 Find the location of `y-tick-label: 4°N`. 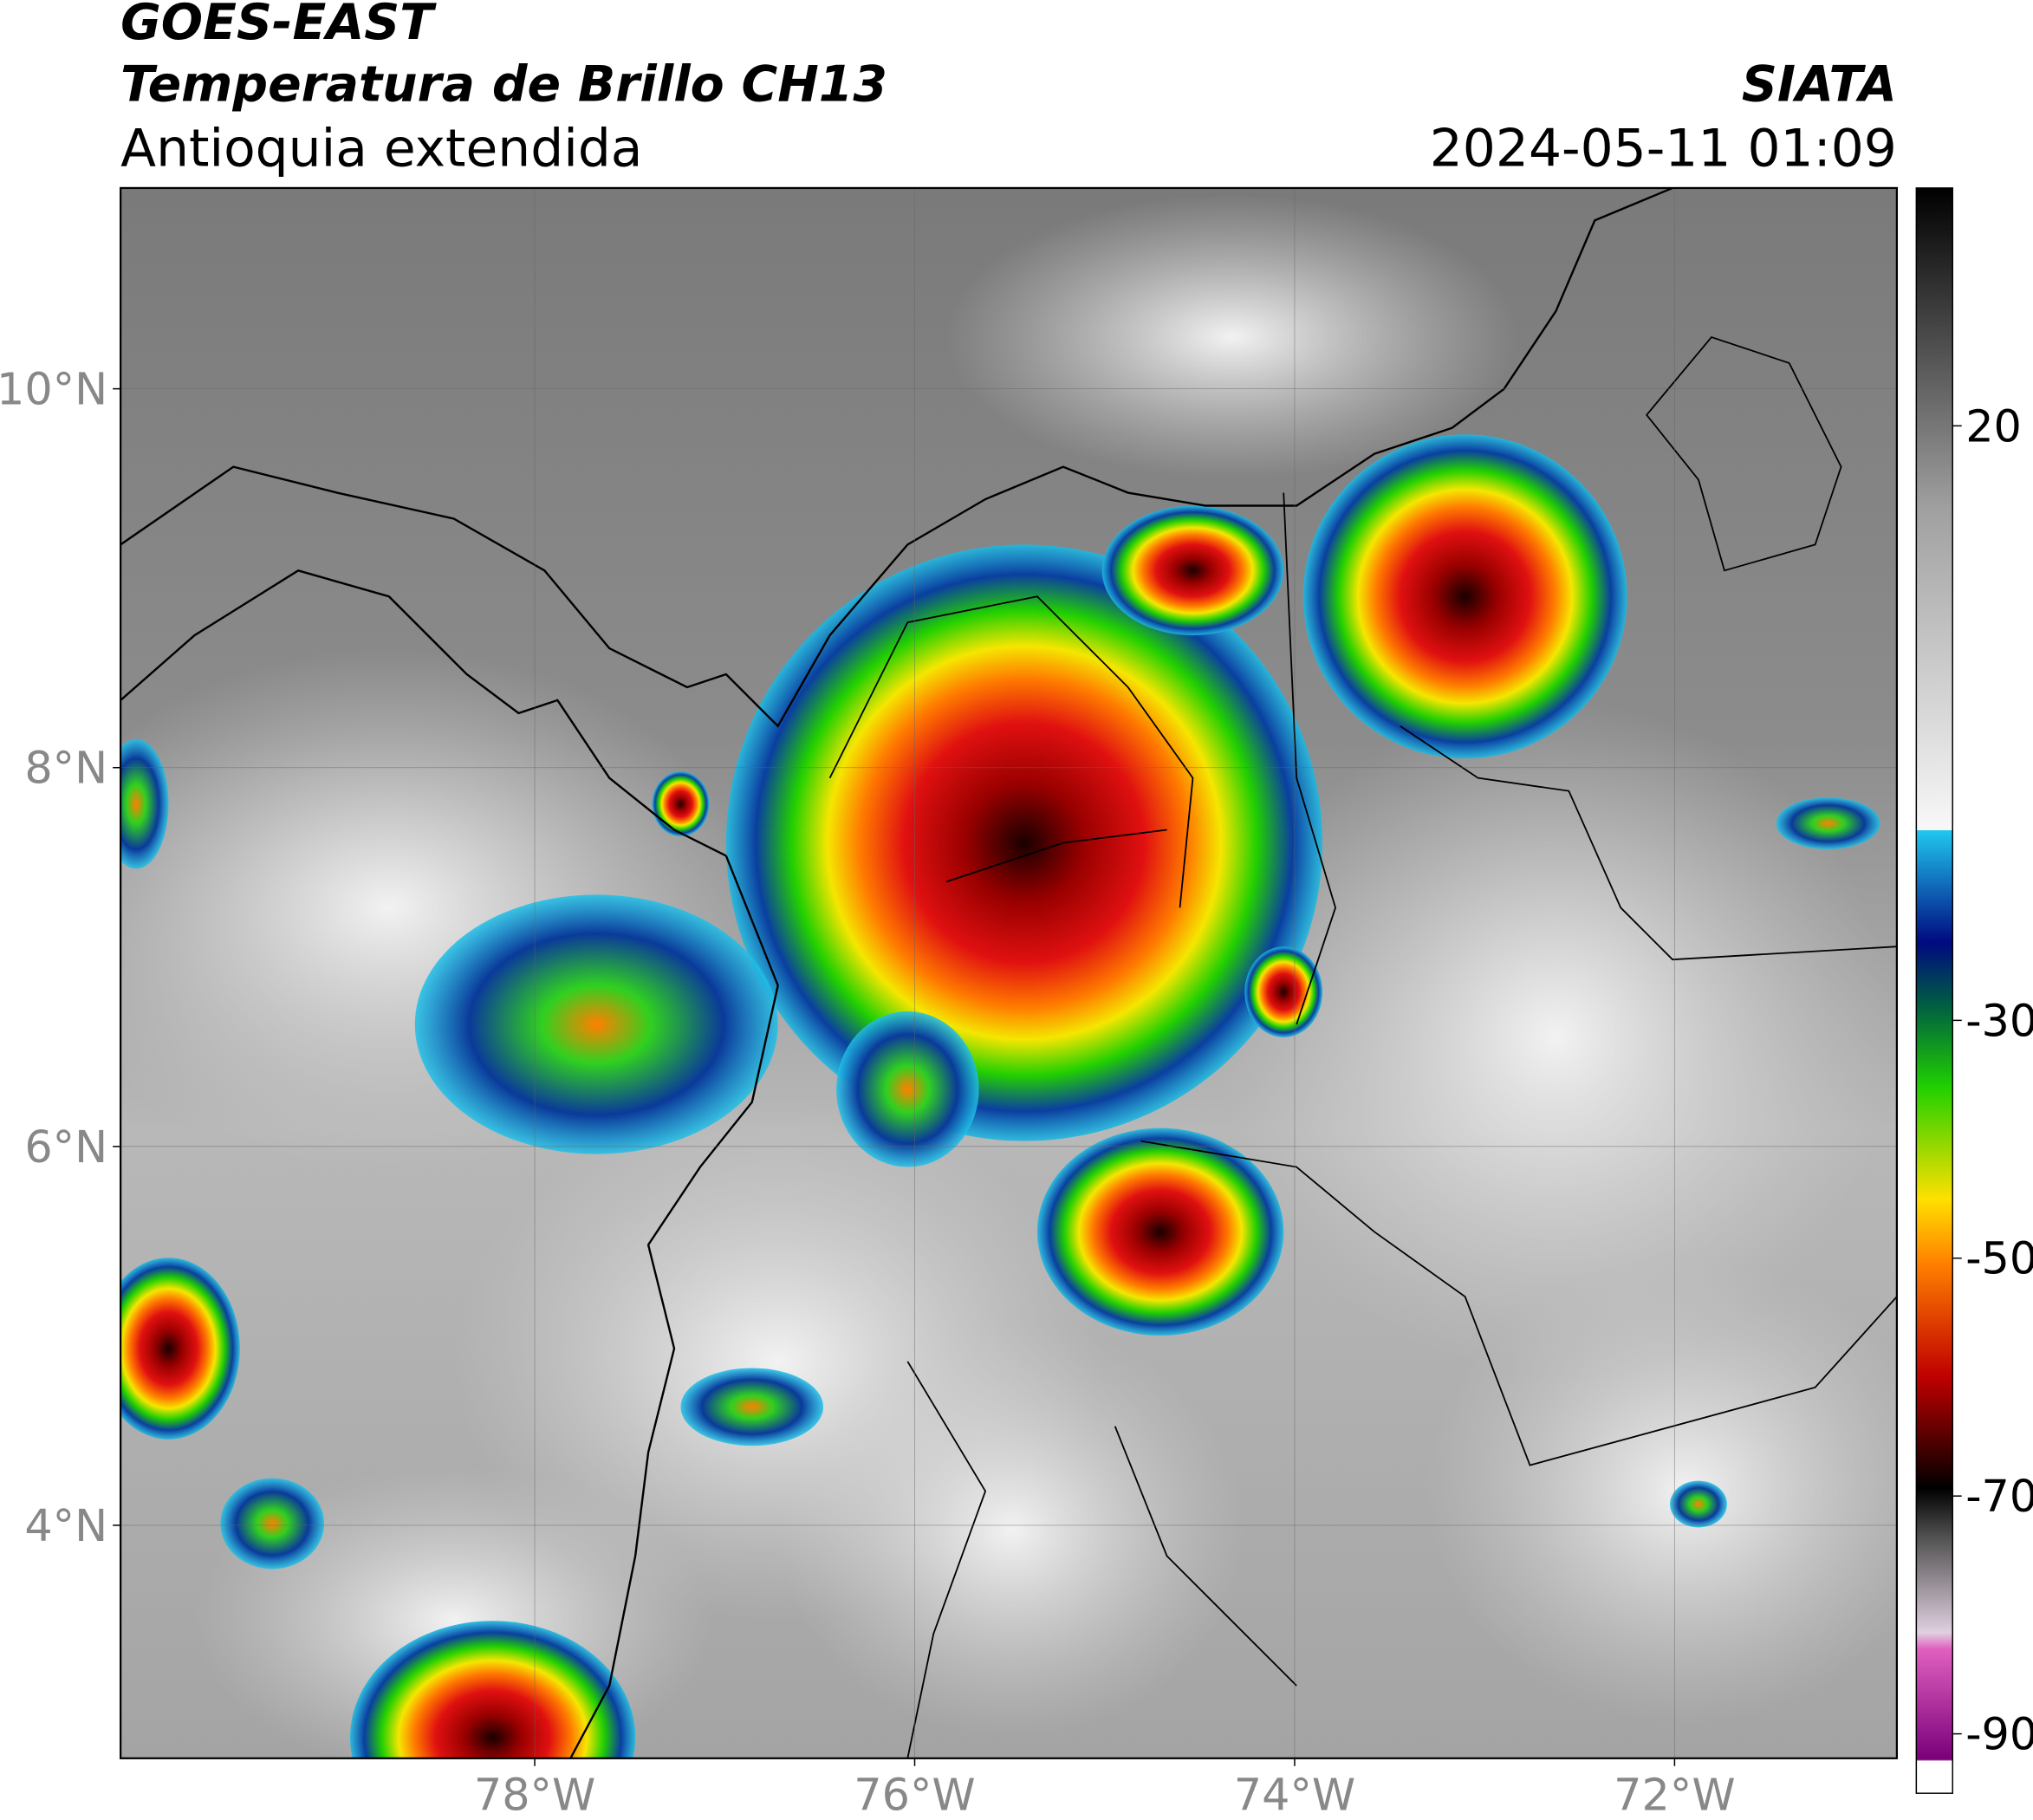

y-tick-label: 4°N is located at coordinates (65, 1525).